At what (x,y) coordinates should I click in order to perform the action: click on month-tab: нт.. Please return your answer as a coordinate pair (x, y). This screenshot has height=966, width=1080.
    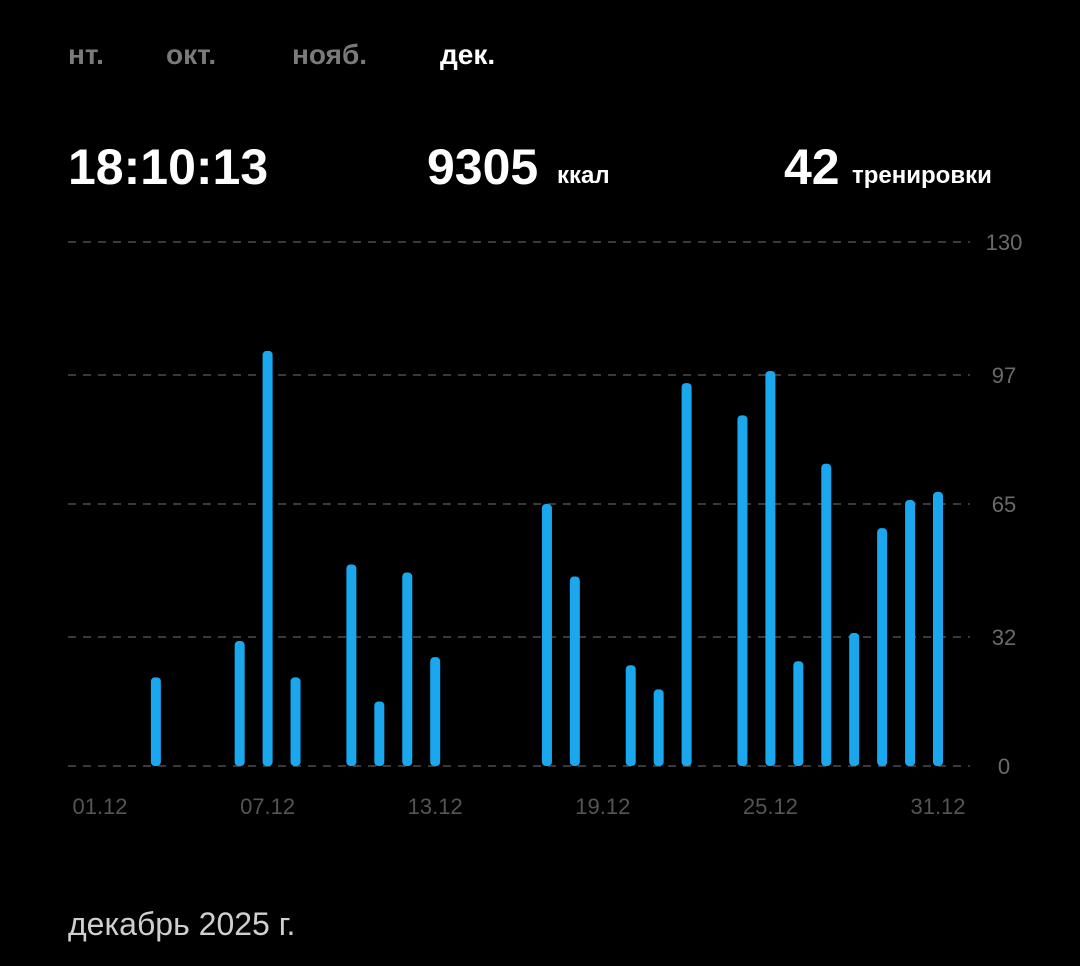
    Looking at the image, I should click on (86, 54).